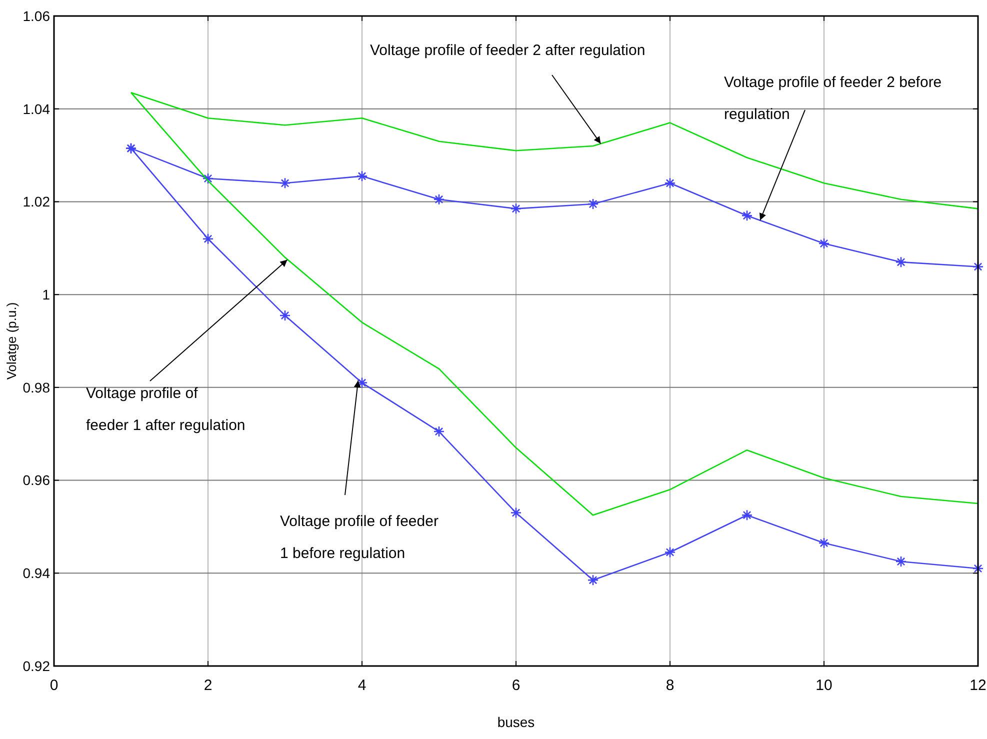 The height and width of the screenshot is (739, 987). What do you see at coordinates (359, 537) in the screenshot?
I see `annotation: Voltage profile of feeder 1 before regulation` at bounding box center [359, 537].